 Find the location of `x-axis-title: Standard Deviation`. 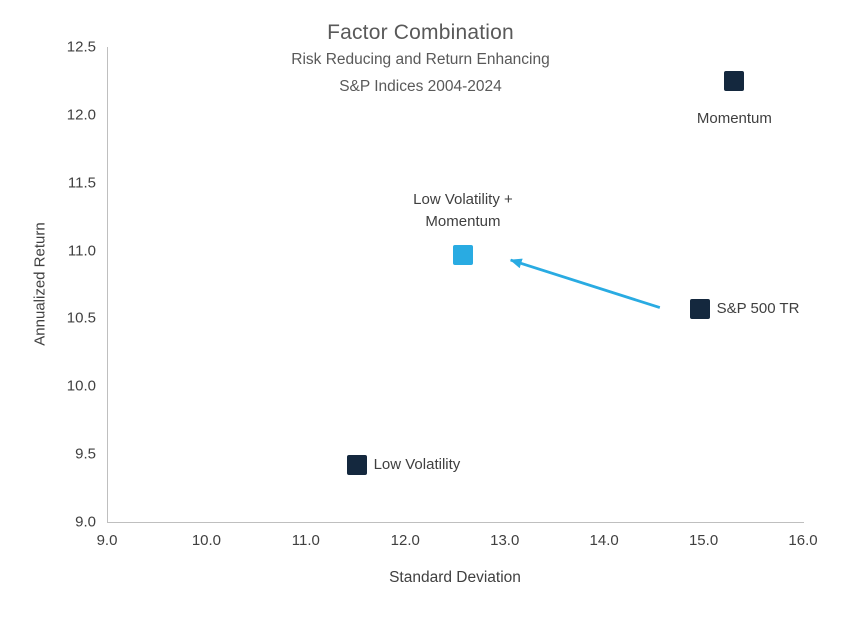

x-axis-title: Standard Deviation is located at coordinates (455, 577).